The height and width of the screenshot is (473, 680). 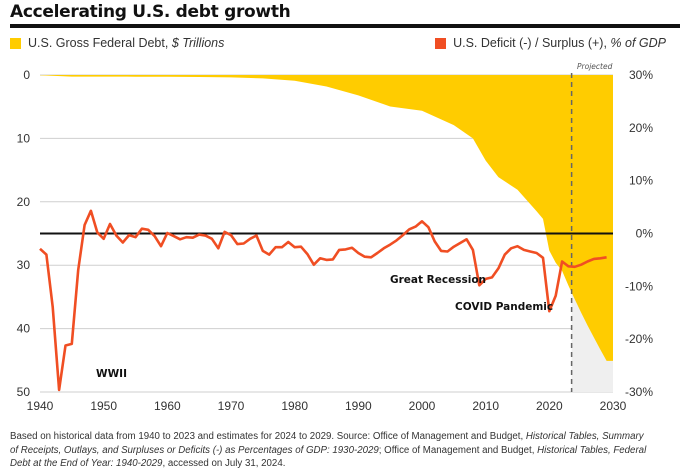 I want to click on legend-deficit: U.S. Deficit (-) / Surplus (+), % of GDP, so click(x=550, y=43).